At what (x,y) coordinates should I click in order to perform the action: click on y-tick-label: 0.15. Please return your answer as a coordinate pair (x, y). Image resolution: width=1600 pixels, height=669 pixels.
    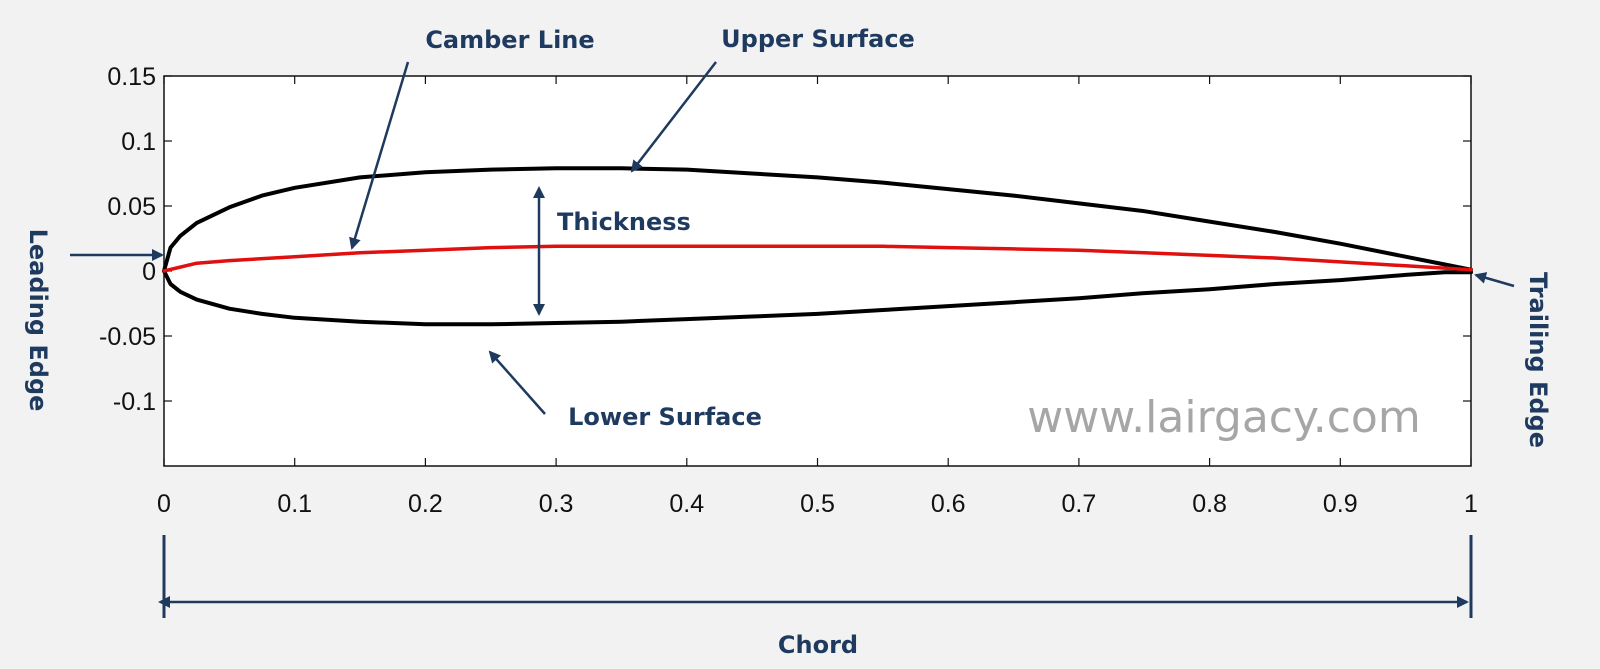
    Looking at the image, I should click on (131, 77).